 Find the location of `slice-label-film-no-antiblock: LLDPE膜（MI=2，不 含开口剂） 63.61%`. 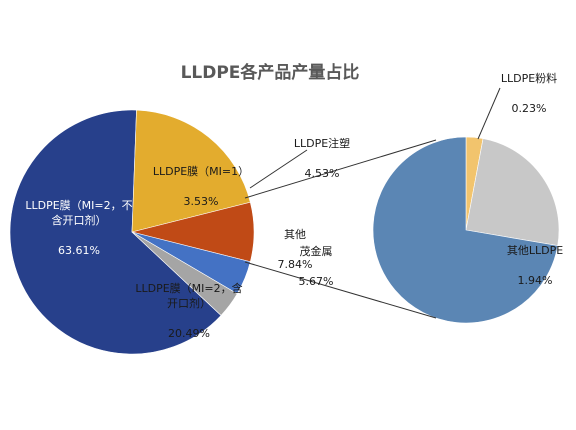

slice-label-film-no-antiblock: LLDPE膜（MI=2，不 含开口剂） 63.61% is located at coordinates (79, 220).